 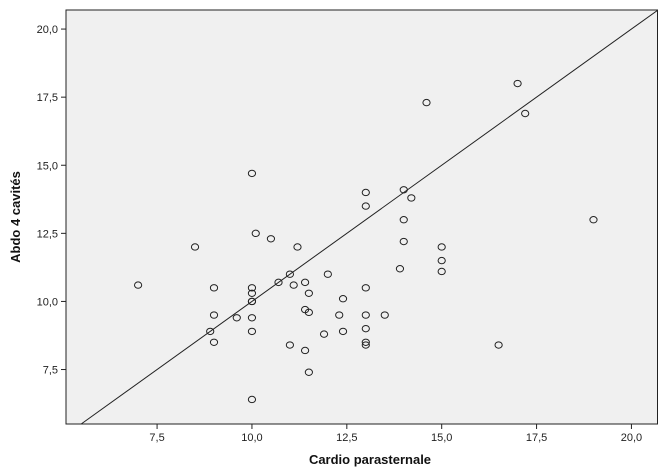 I want to click on x-tick-label: 12,5, so click(x=346, y=438).